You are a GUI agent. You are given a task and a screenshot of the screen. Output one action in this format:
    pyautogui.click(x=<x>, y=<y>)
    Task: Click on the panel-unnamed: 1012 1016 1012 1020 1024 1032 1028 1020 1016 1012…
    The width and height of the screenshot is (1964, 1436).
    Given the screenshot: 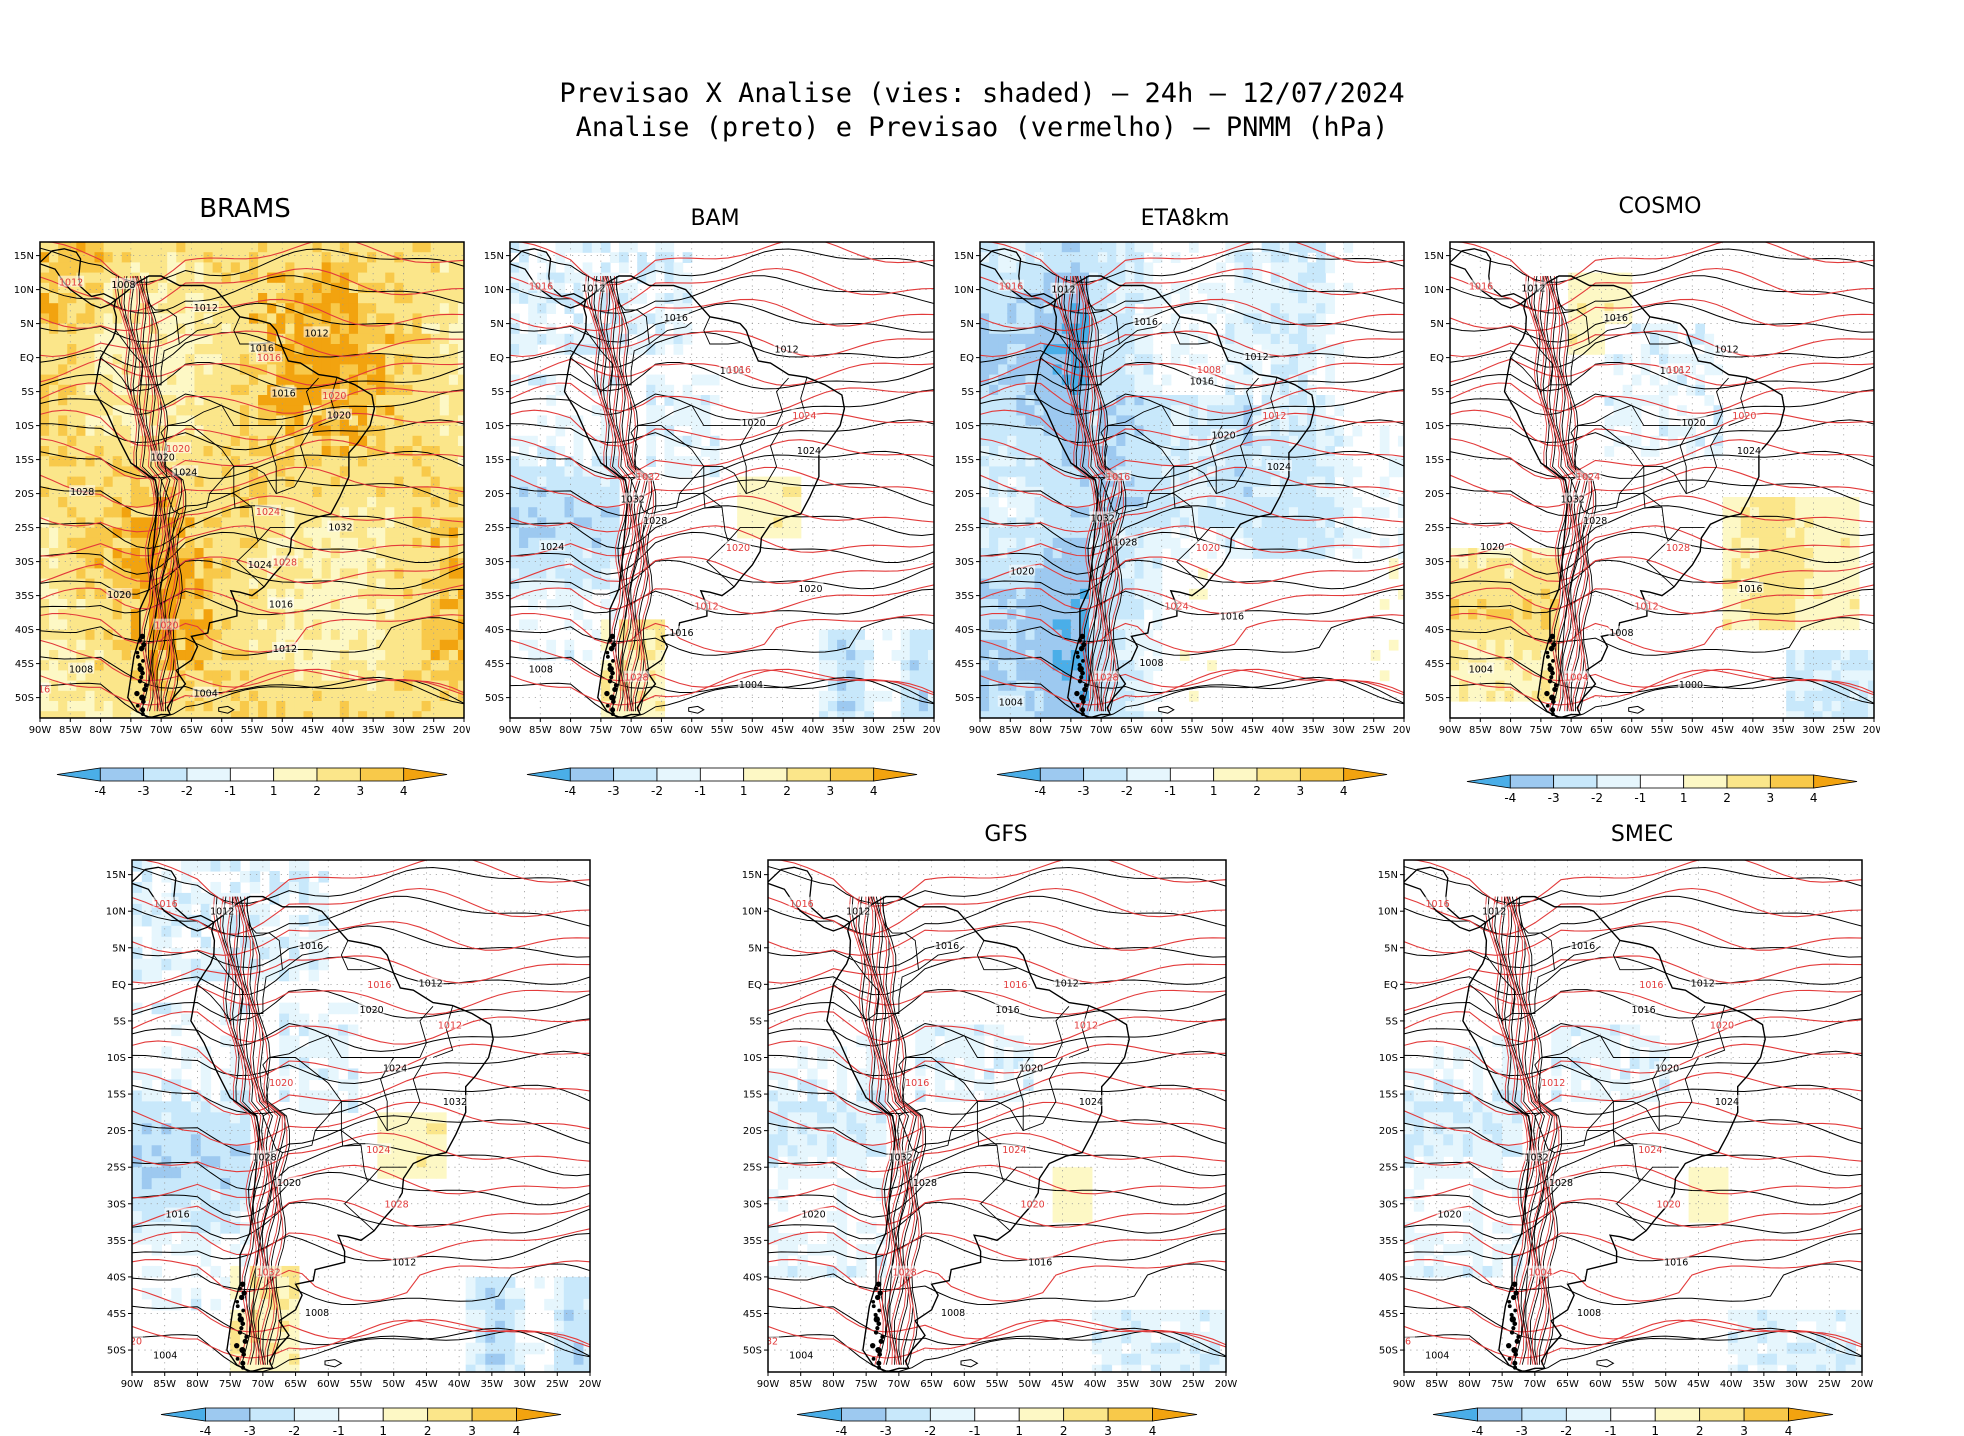 What is the action you would take?
    pyautogui.click(x=370, y=1123)
    